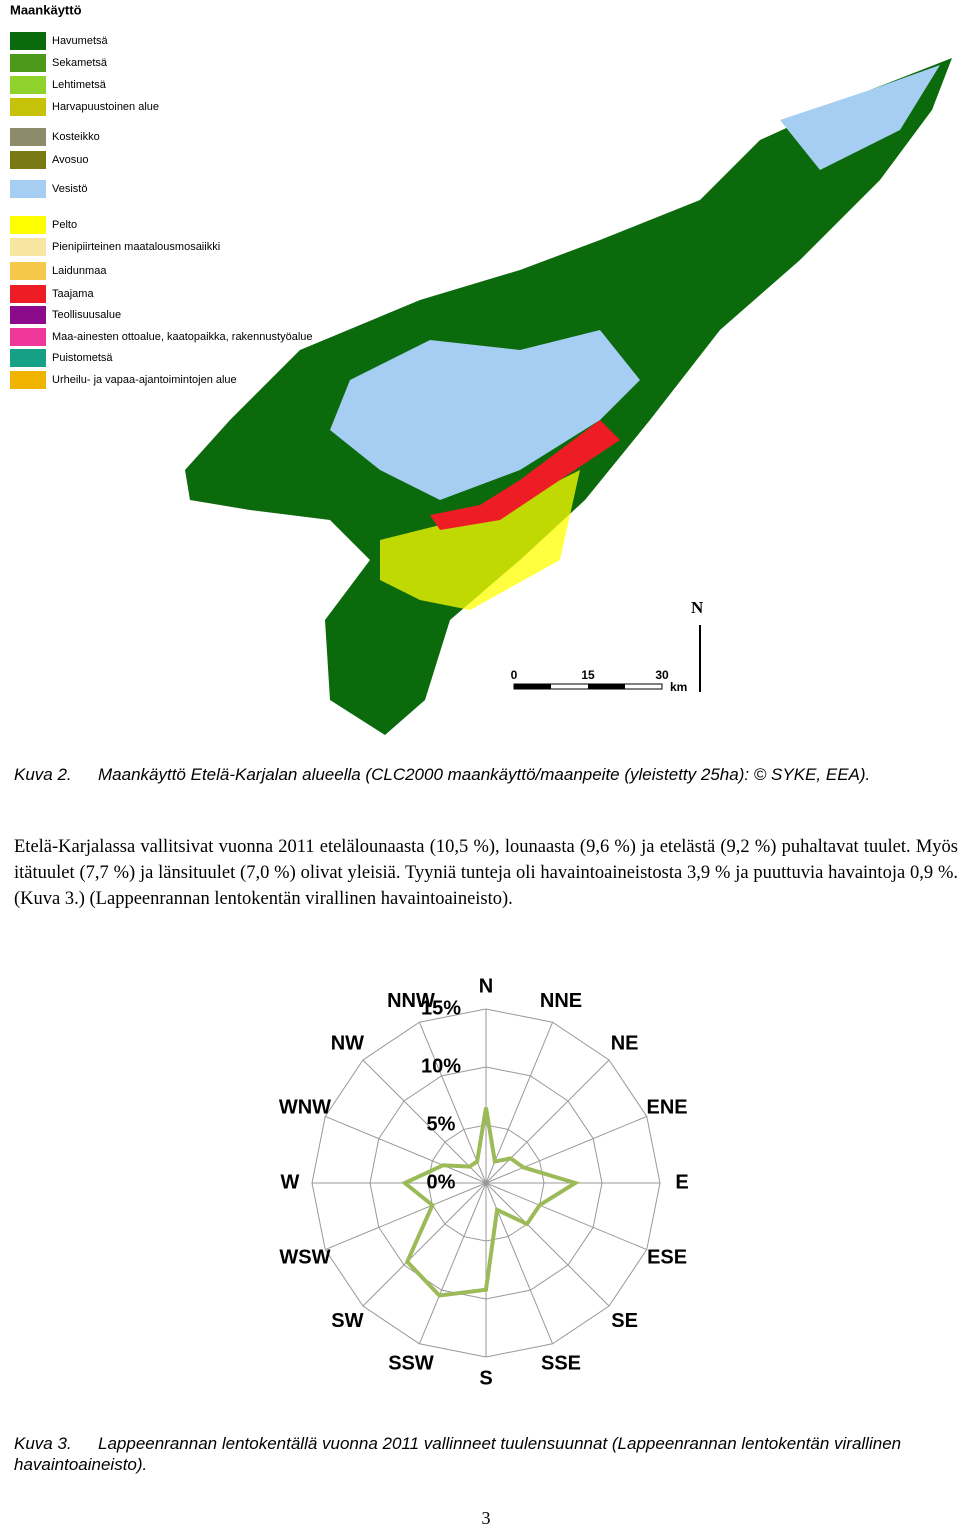  Describe the element at coordinates (514, 675) in the screenshot. I see `scale-tick-label: 0` at that location.